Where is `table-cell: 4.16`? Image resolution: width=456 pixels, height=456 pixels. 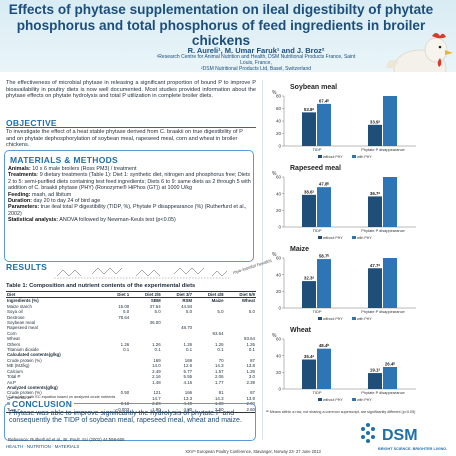
table-cell: 4.16 is located at coordinates (188, 382).